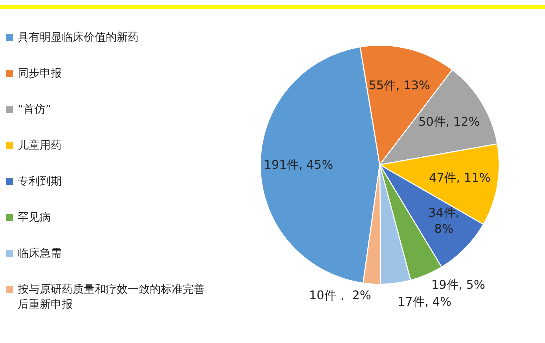  I want to click on data-label: 17件, 4%, so click(425, 302).